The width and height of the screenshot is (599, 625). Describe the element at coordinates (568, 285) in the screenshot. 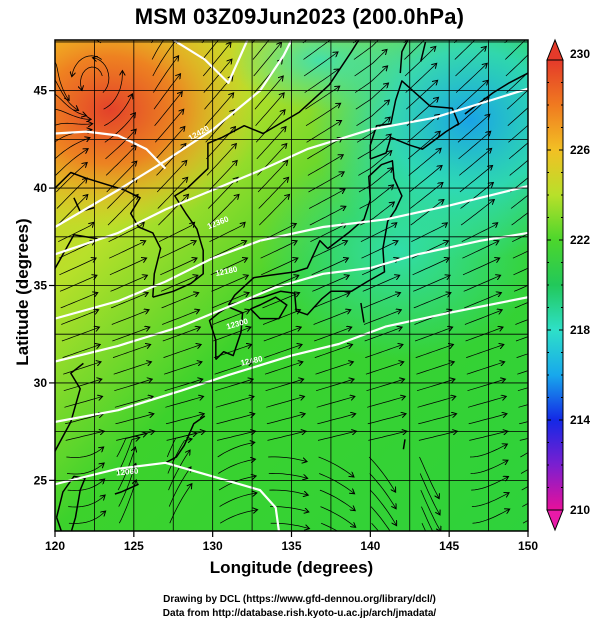

I see `colorbar: 230 226 222 218 214 210` at that location.